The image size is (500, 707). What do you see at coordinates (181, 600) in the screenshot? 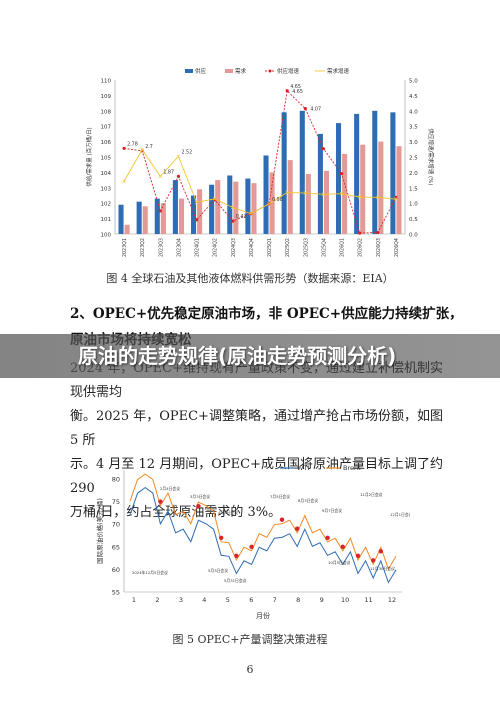
I see `x-tick-label: 3` at bounding box center [181, 600].